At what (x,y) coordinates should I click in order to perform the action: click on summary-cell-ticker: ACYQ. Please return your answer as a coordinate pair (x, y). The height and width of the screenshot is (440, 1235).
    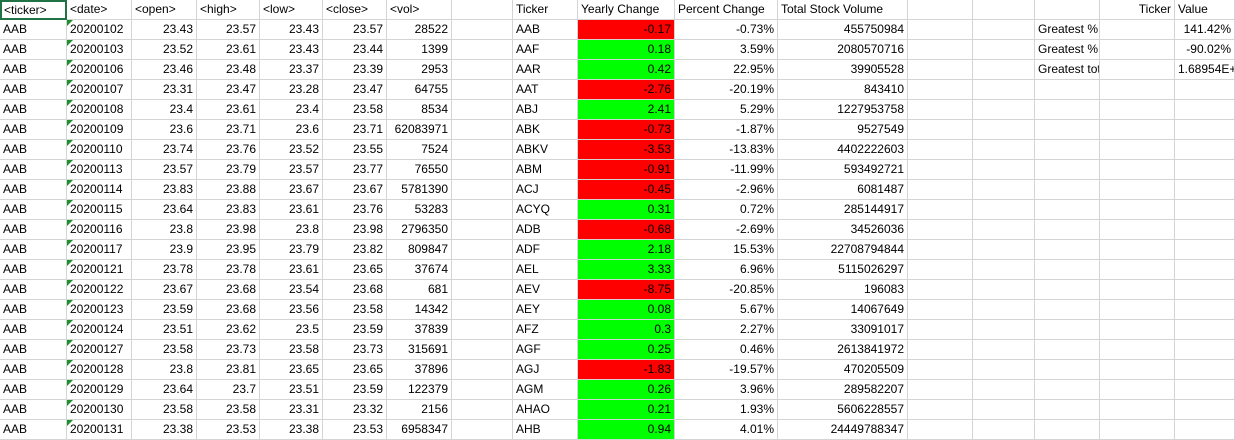
    Looking at the image, I should click on (545, 210).